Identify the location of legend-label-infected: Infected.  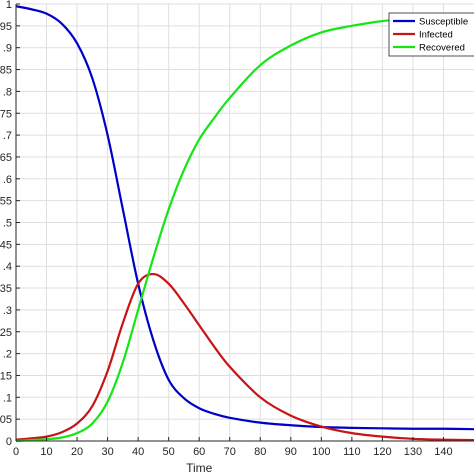
(436, 35).